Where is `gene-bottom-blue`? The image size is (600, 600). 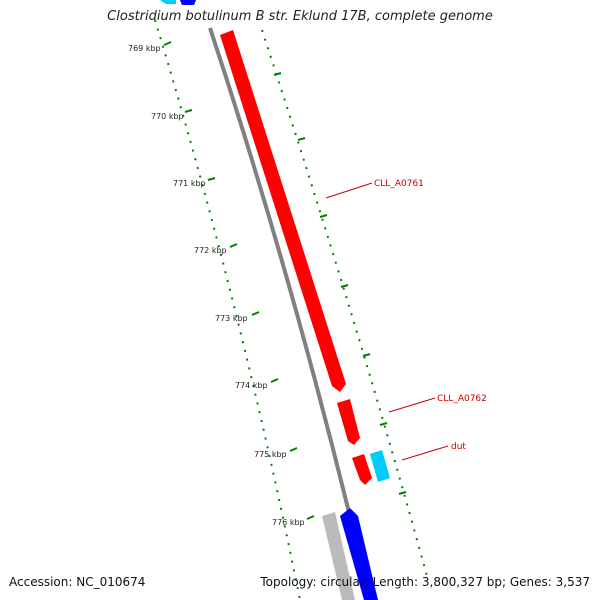
gene-bottom-blue is located at coordinates (359, 554).